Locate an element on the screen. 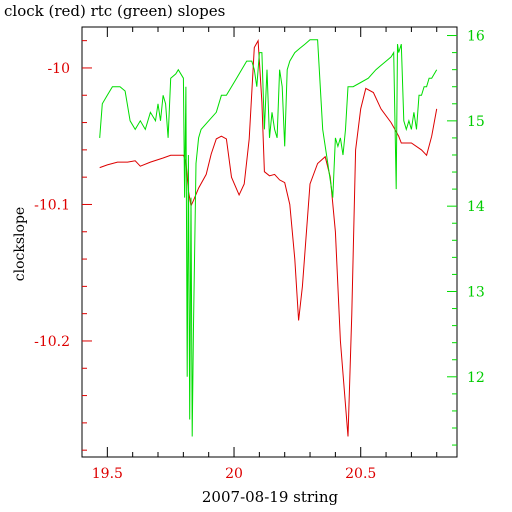 This screenshot has height=512, width=512. y-right-tick-label: 13 is located at coordinates (476, 292).